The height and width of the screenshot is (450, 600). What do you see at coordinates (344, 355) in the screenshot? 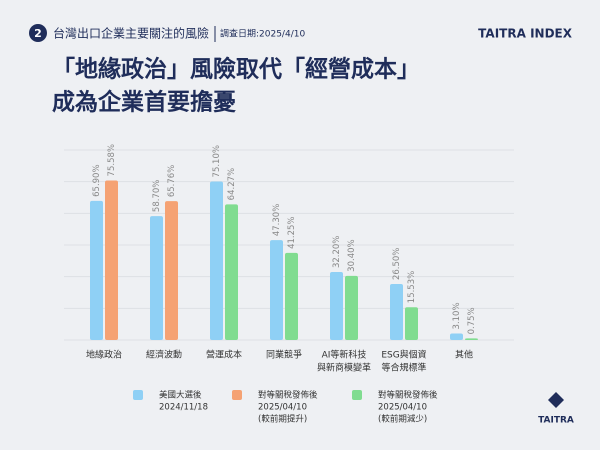
I see `x-tick-label: AI等新科技` at bounding box center [344, 355].